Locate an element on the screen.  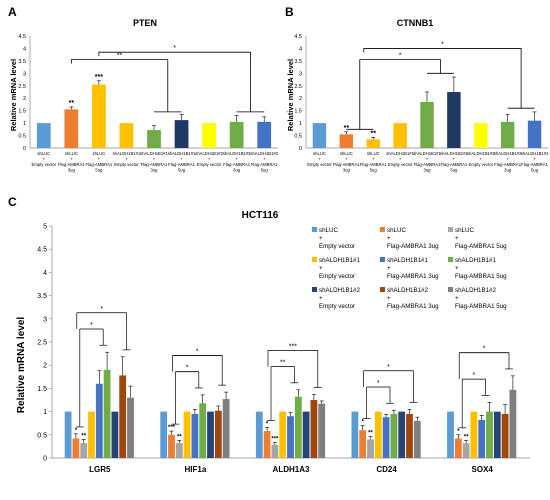
y-tick-label: 2.5 is located at coordinates (42, 343).